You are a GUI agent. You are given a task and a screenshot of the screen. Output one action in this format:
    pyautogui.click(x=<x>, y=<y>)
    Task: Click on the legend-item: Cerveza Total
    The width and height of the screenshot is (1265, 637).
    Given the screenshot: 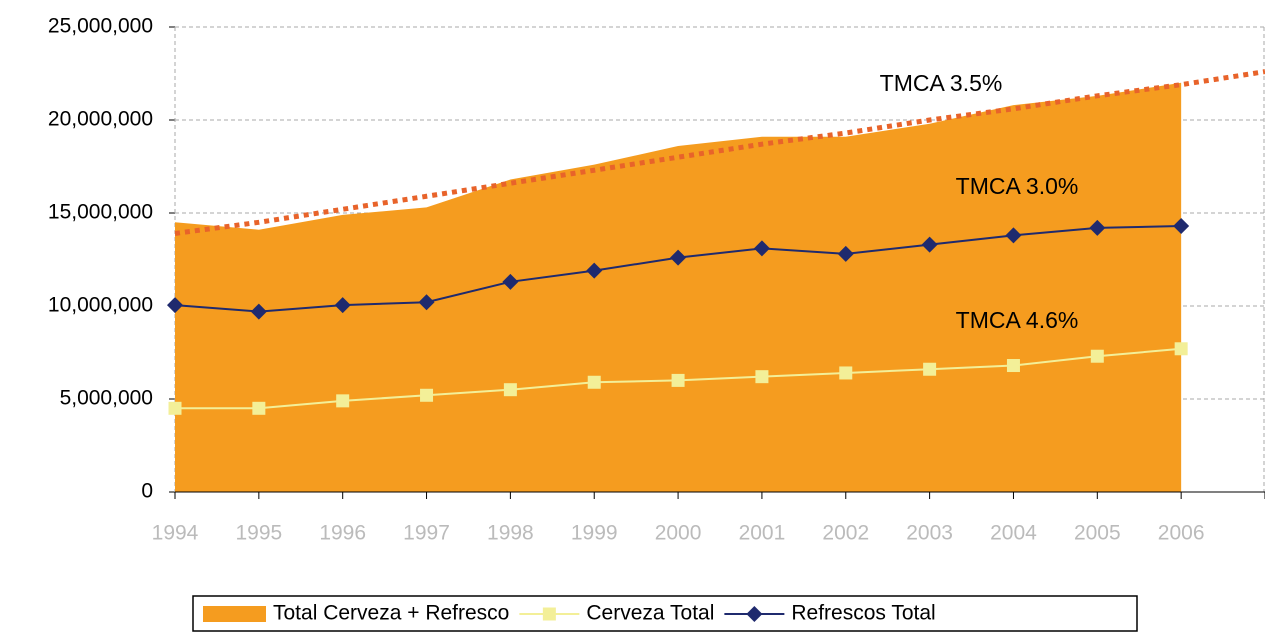 What is the action you would take?
    pyautogui.click(x=616, y=613)
    